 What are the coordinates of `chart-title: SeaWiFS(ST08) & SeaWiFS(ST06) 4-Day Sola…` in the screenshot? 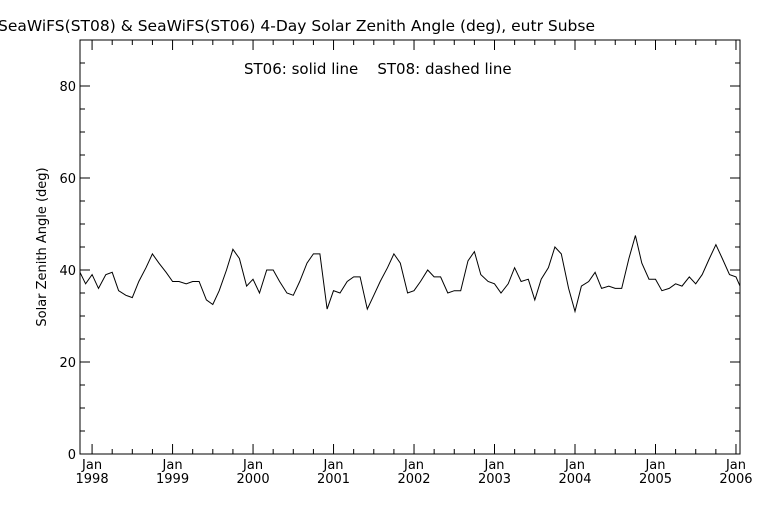 It's located at (297, 26).